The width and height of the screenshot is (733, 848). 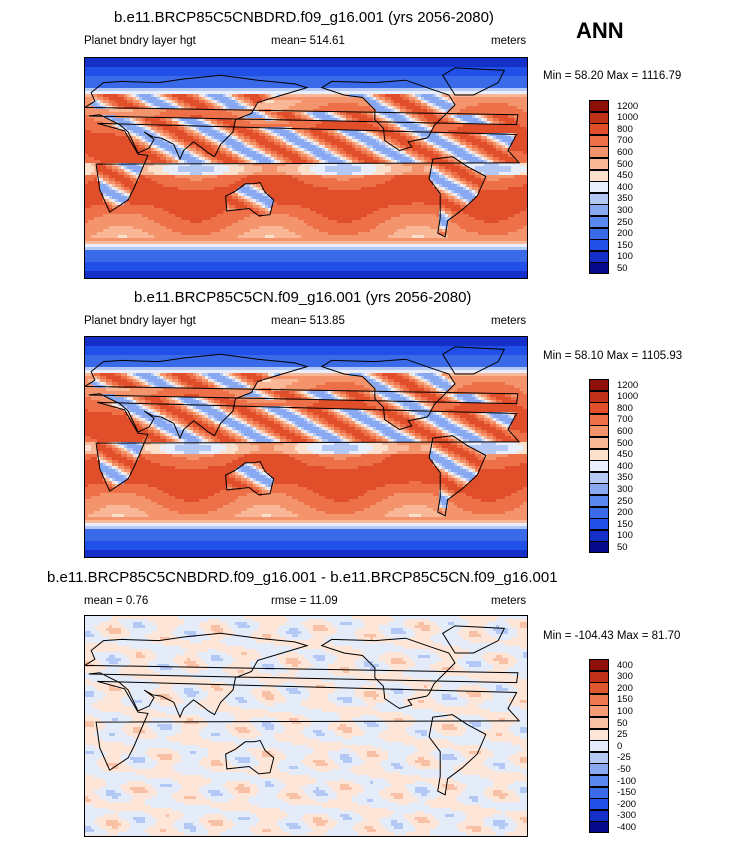 I want to click on panel-3-colorbar, so click(x=599, y=746).